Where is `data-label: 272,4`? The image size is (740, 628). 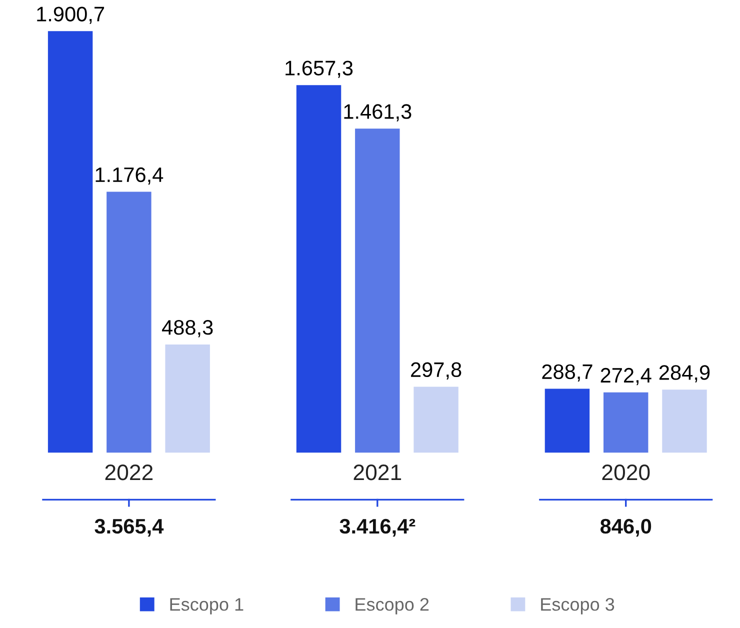
data-label: 272,4 is located at coordinates (626, 377).